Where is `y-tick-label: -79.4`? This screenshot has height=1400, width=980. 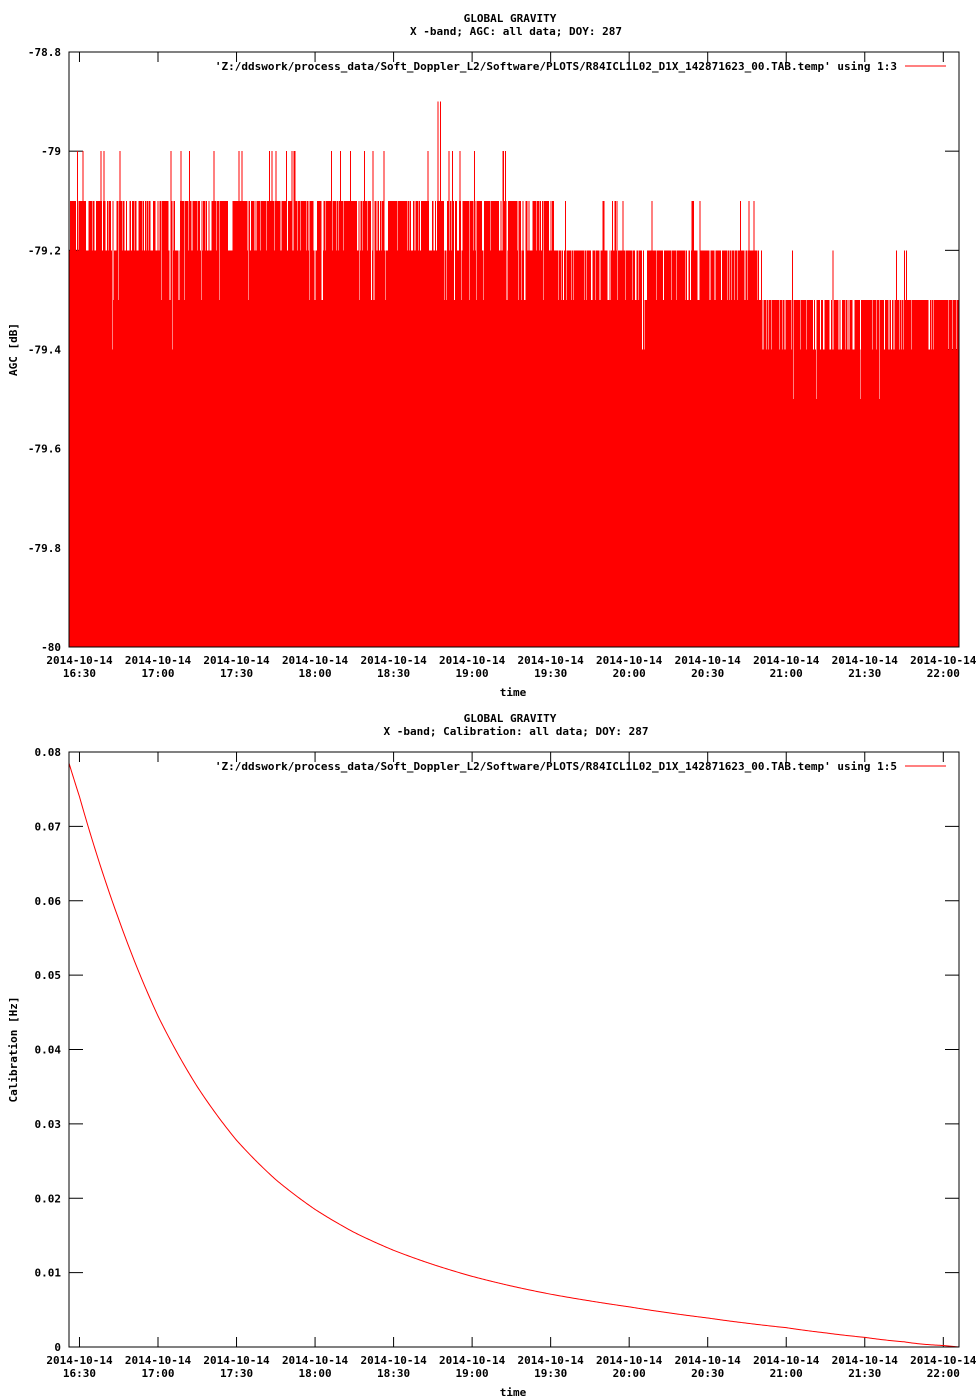 y-tick-label: -79.4 is located at coordinates (44, 350).